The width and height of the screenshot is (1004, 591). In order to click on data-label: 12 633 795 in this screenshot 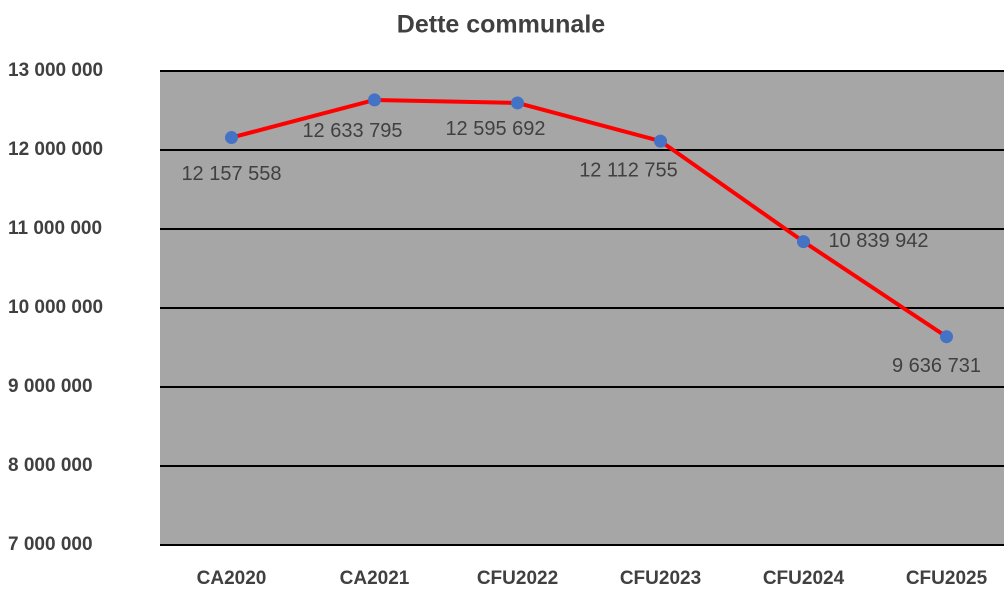, I will do `click(352, 131)`.